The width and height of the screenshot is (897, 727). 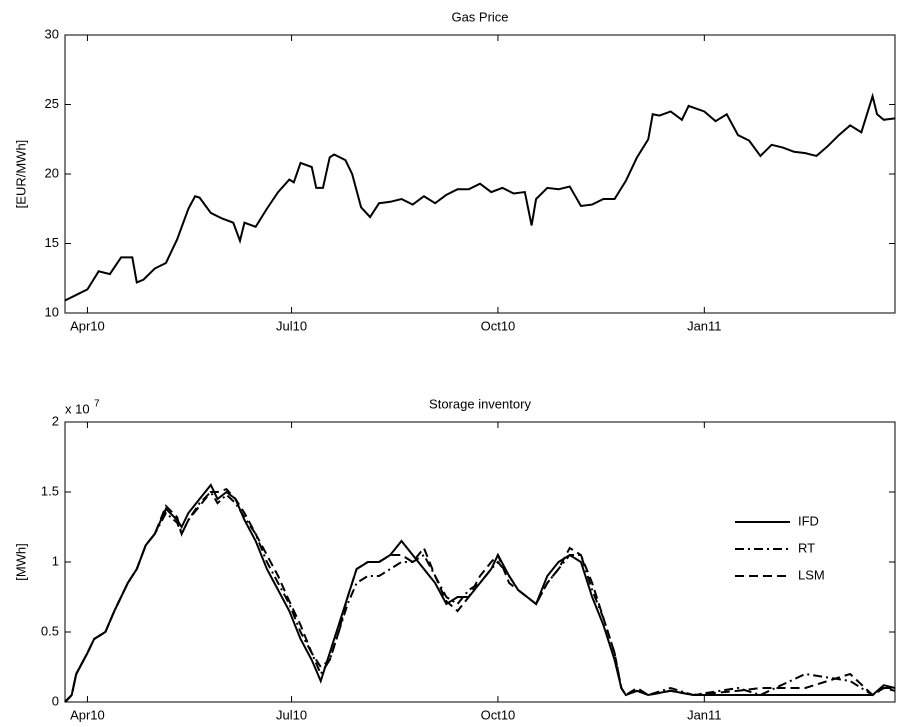 I want to click on y-tick-label: 25, so click(x=52, y=103).